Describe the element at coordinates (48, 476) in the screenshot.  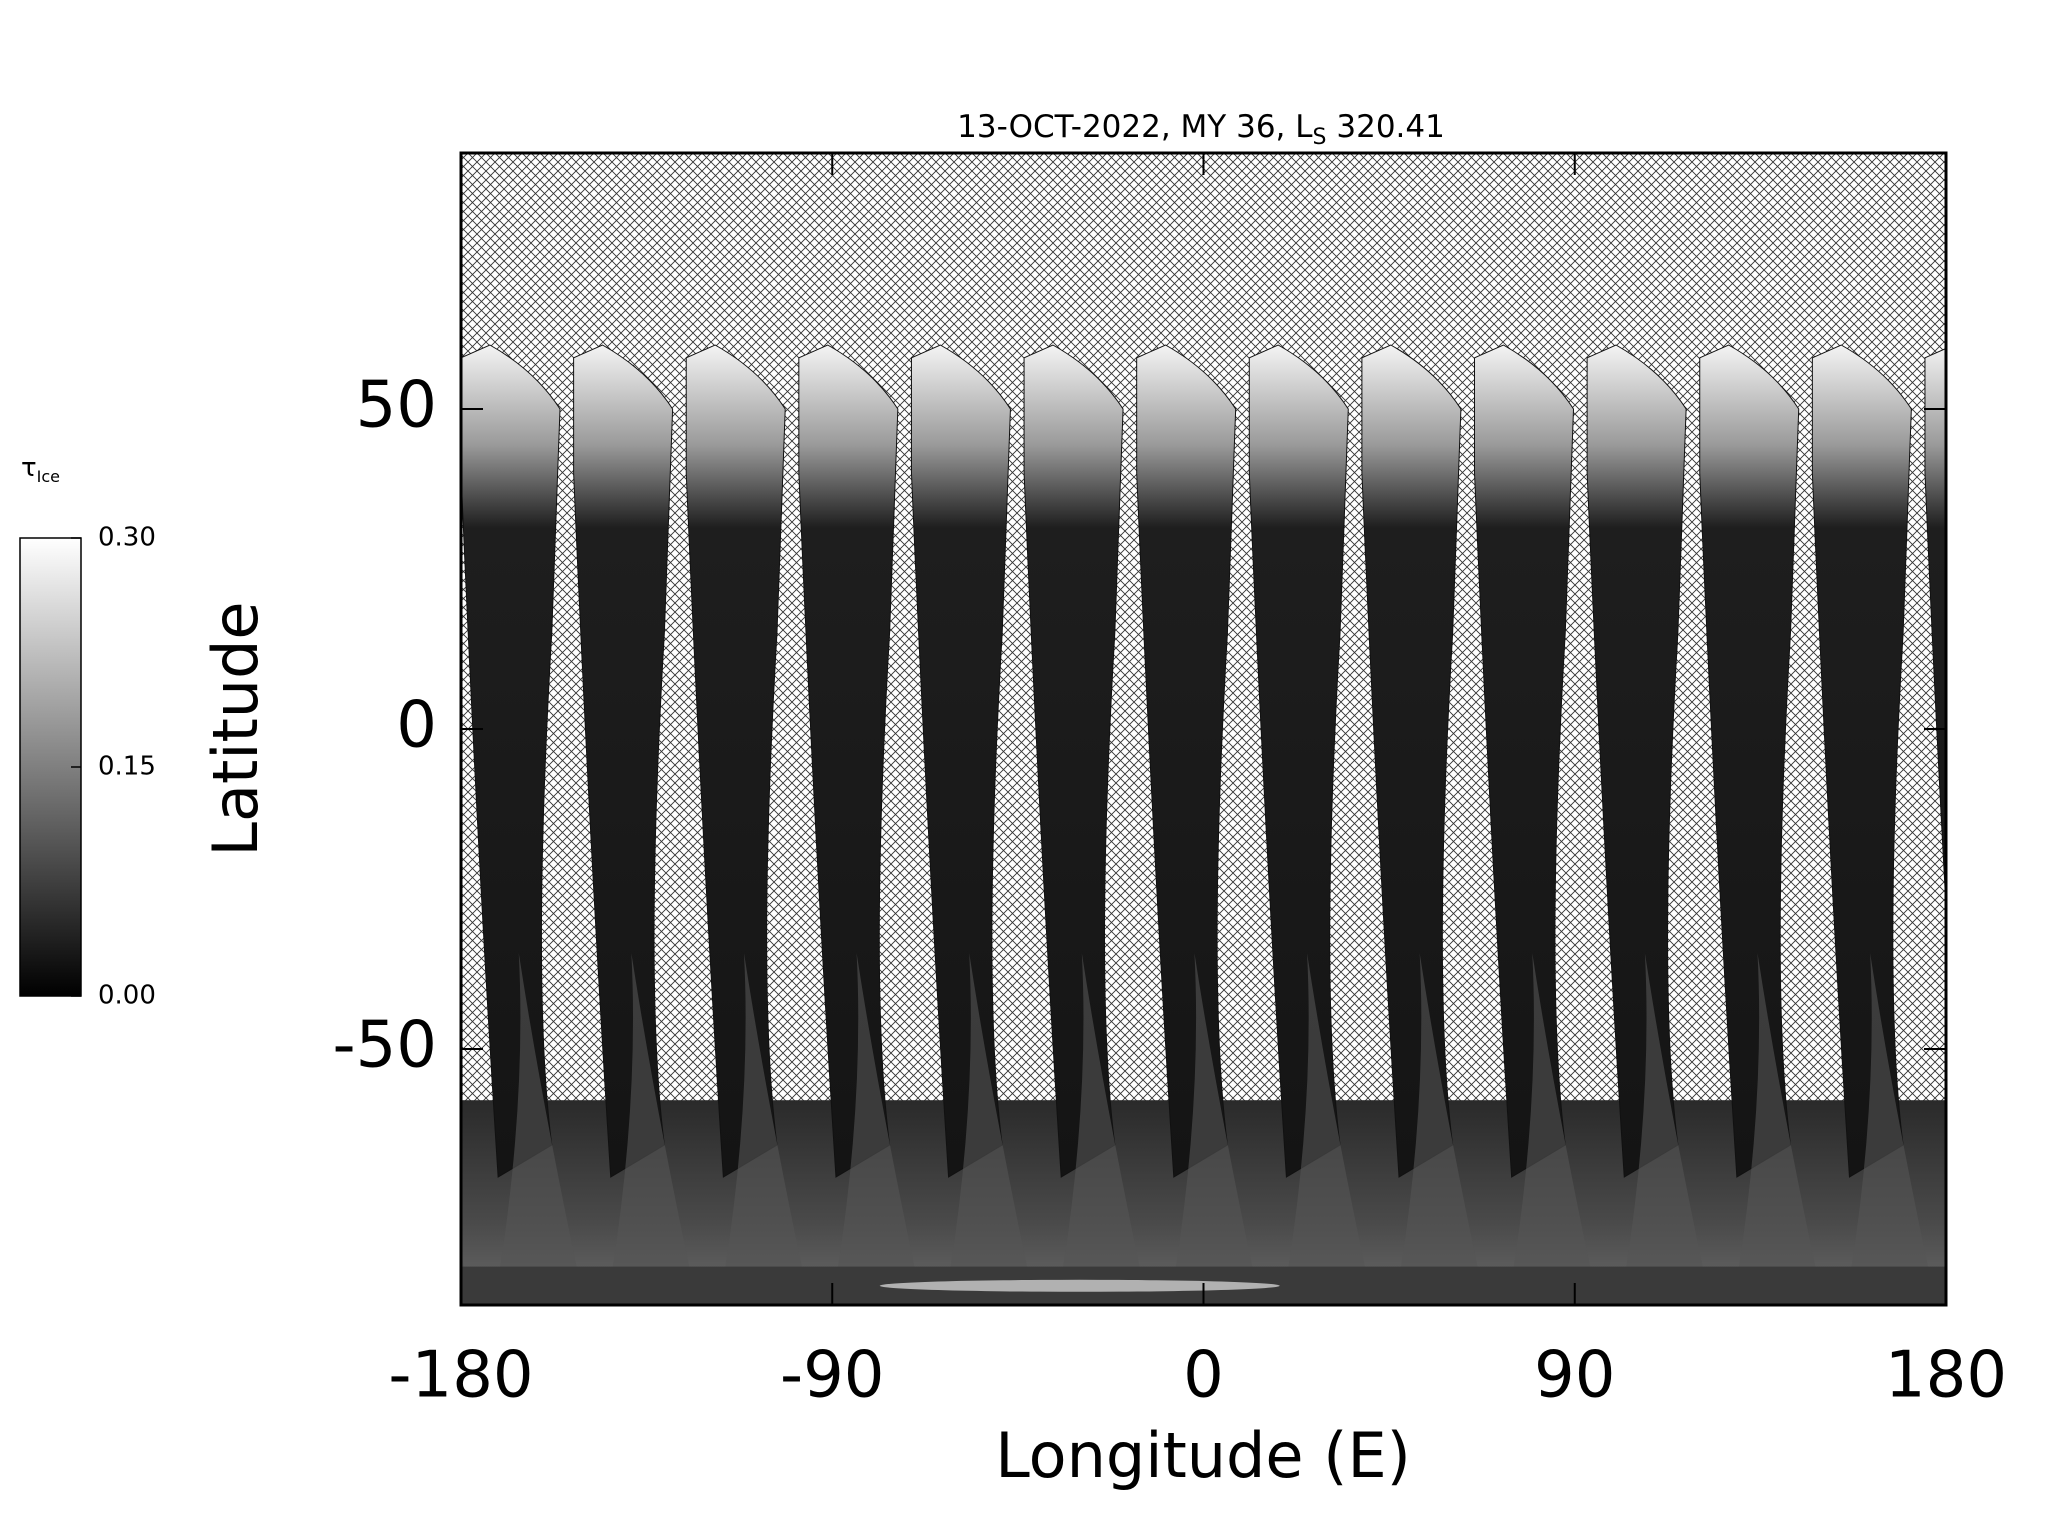
I see `colorbar-subscript: Ice` at that location.